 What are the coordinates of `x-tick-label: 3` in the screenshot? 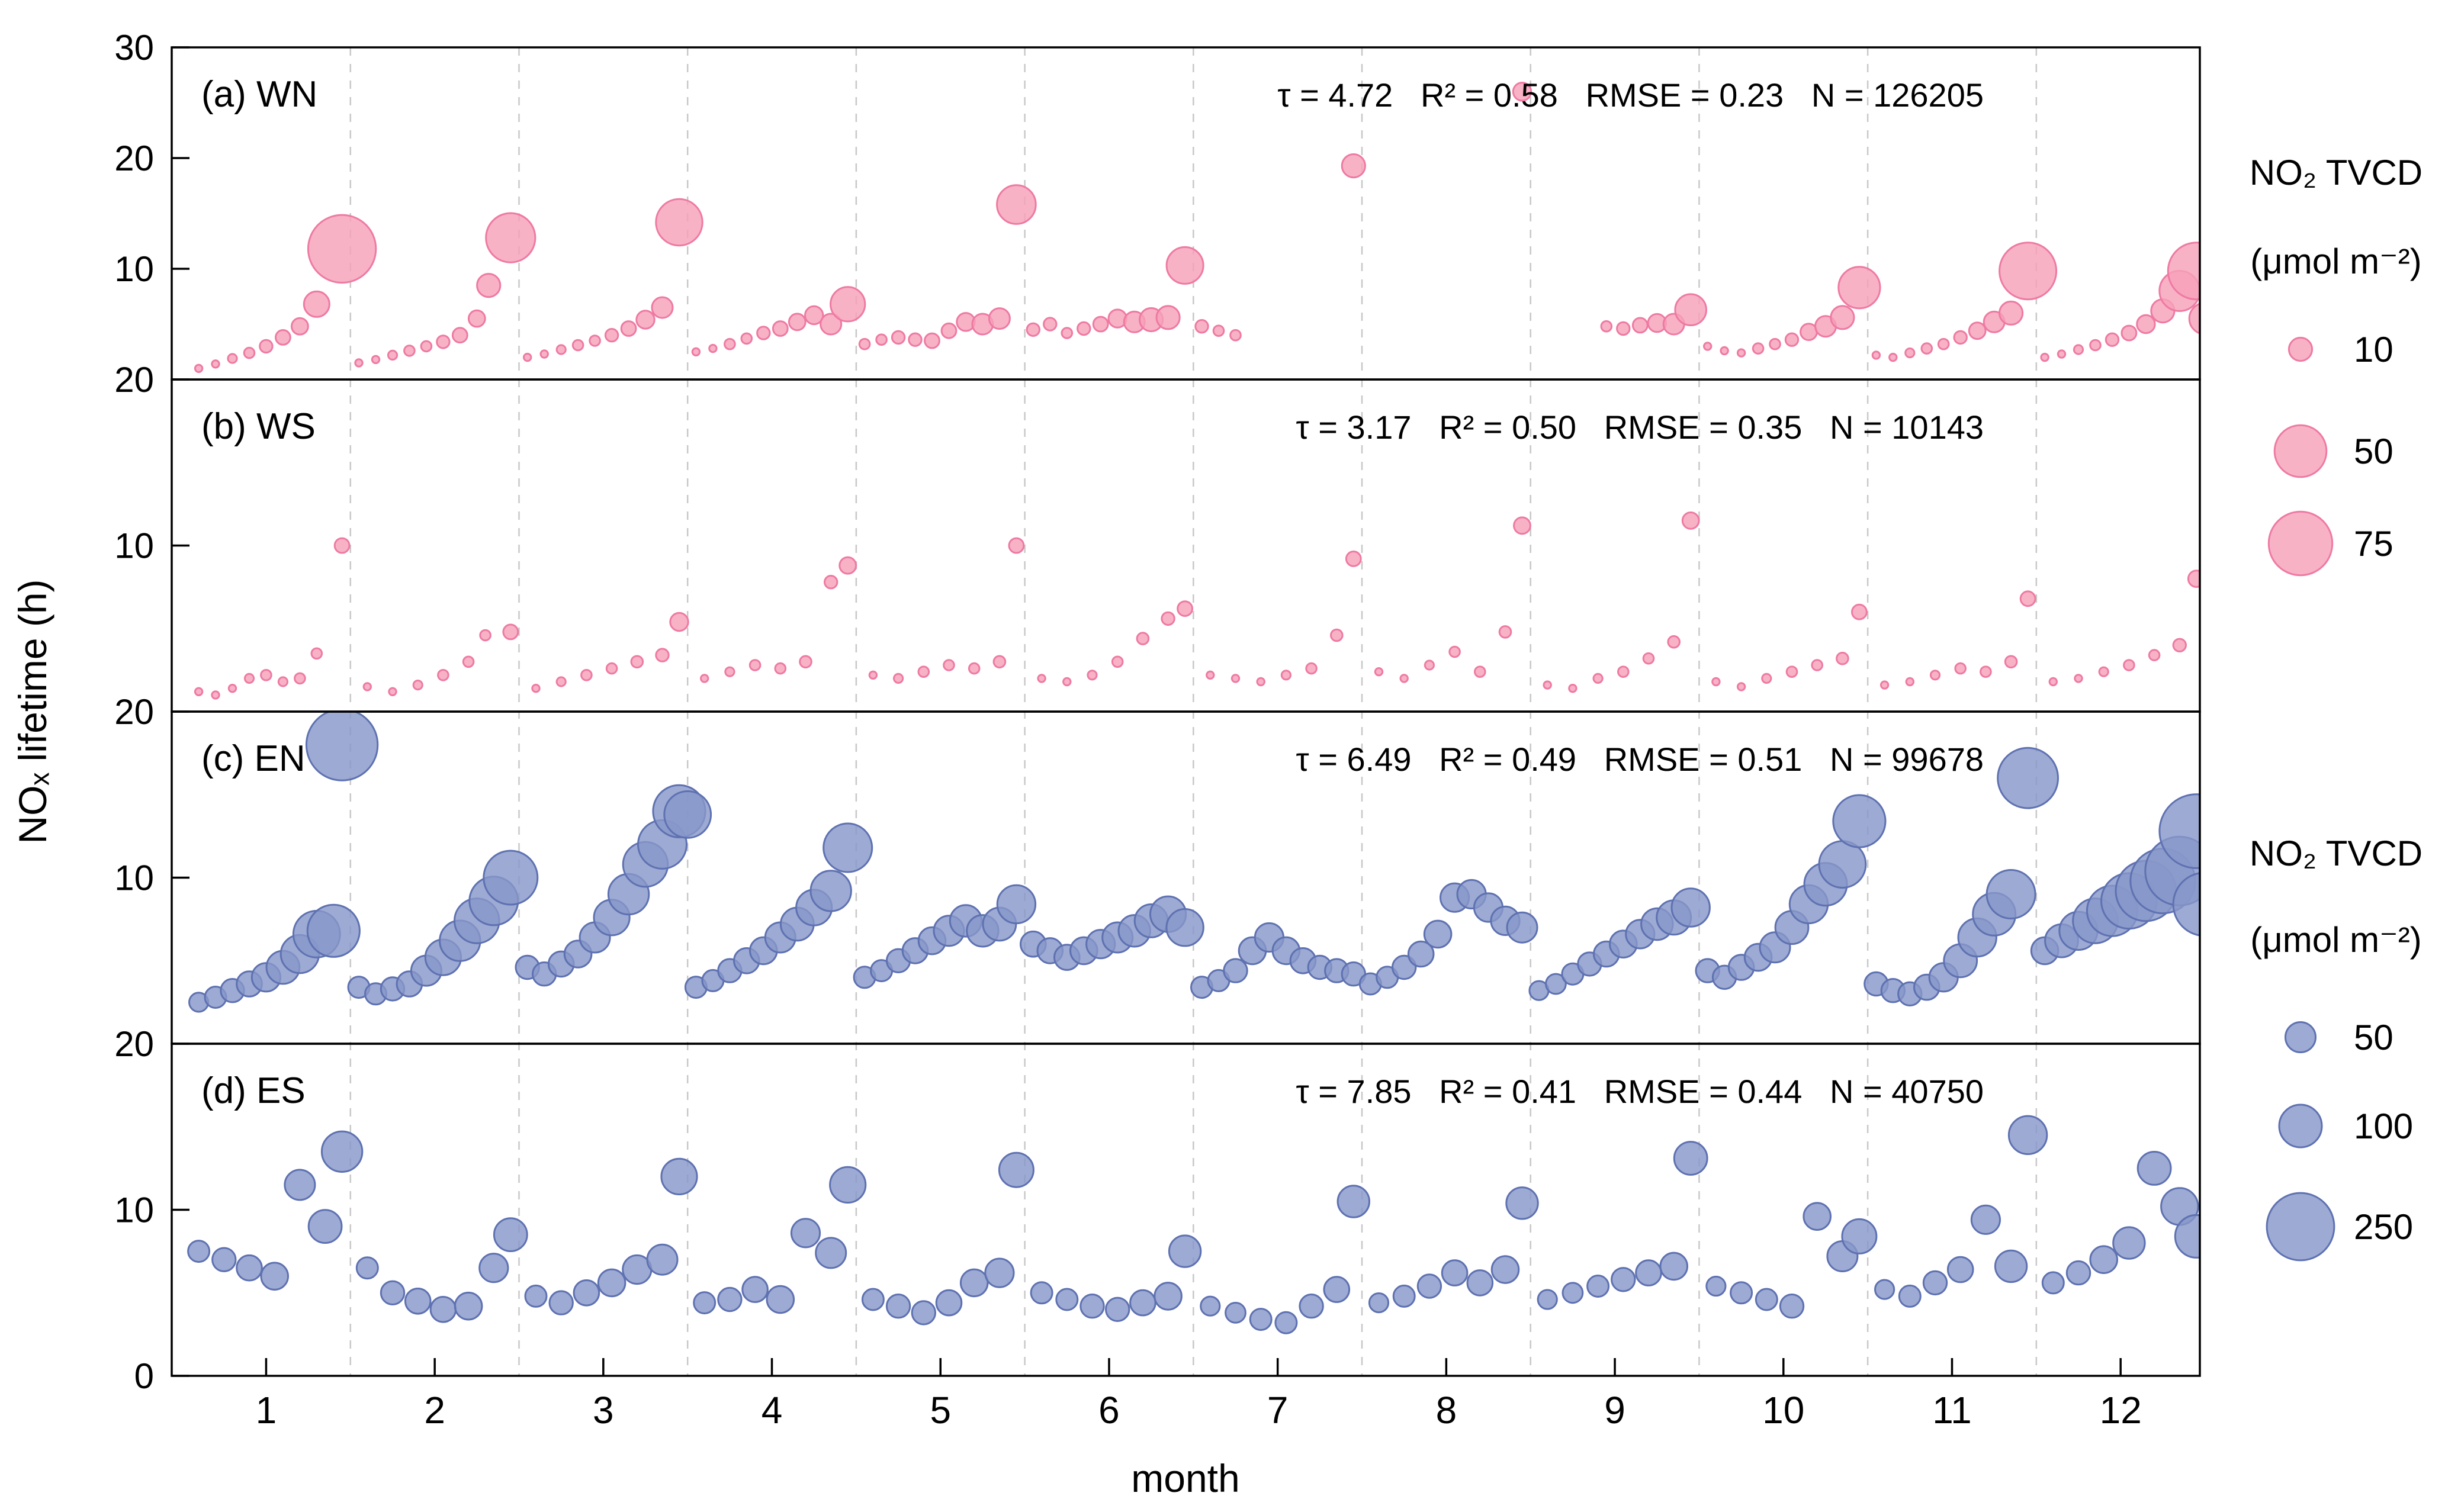 It's located at (603, 1410).